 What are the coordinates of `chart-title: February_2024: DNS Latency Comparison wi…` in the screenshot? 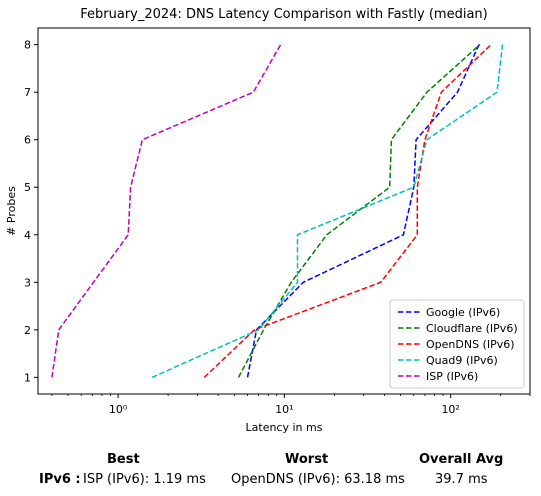 It's located at (283, 14).